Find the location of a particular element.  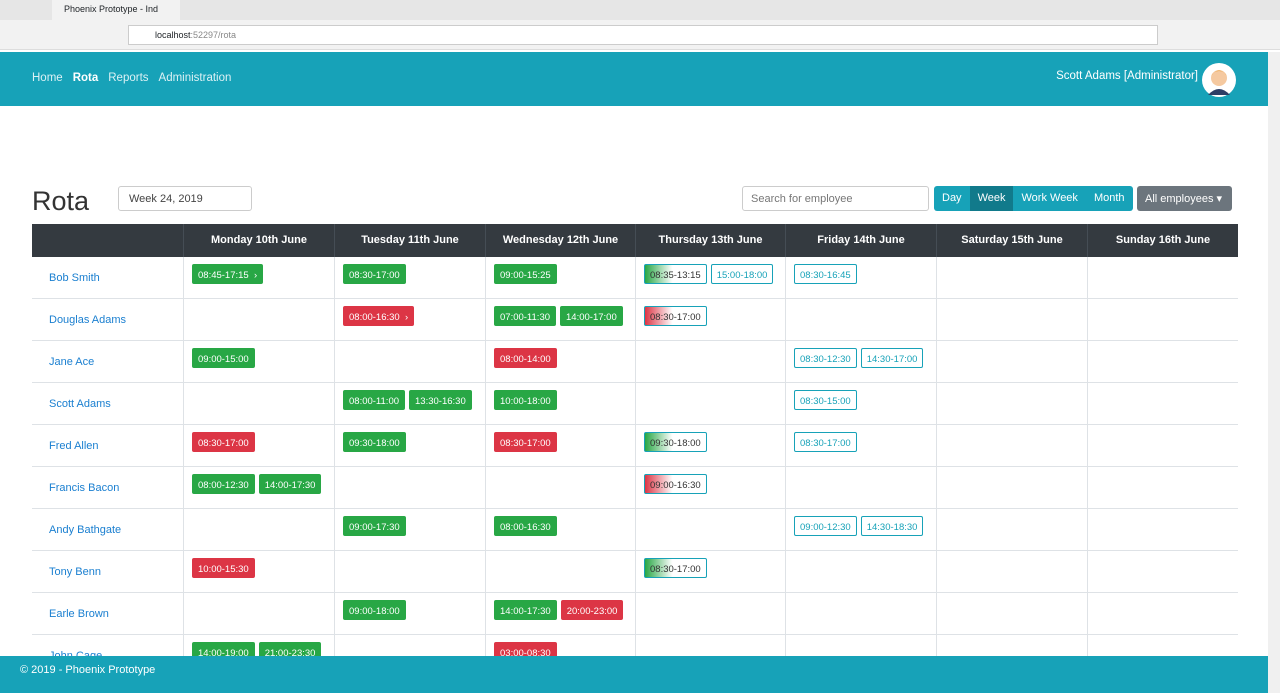

view-button: Day is located at coordinates (952, 198).